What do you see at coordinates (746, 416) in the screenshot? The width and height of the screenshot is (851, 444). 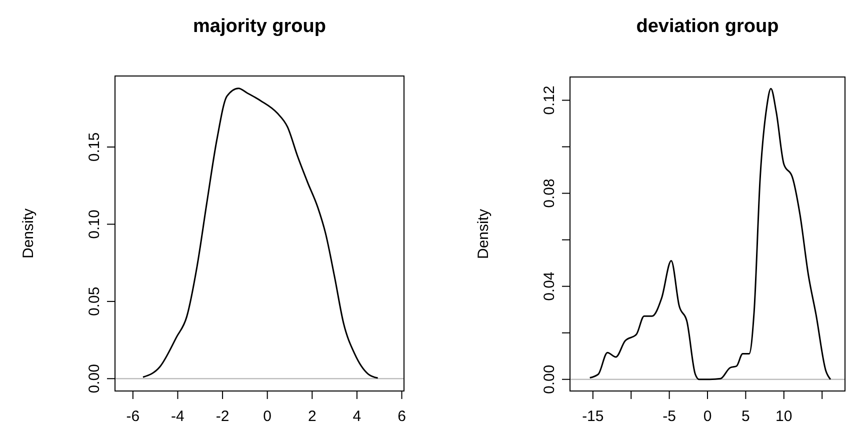 I see `x-tick-label: 5` at bounding box center [746, 416].